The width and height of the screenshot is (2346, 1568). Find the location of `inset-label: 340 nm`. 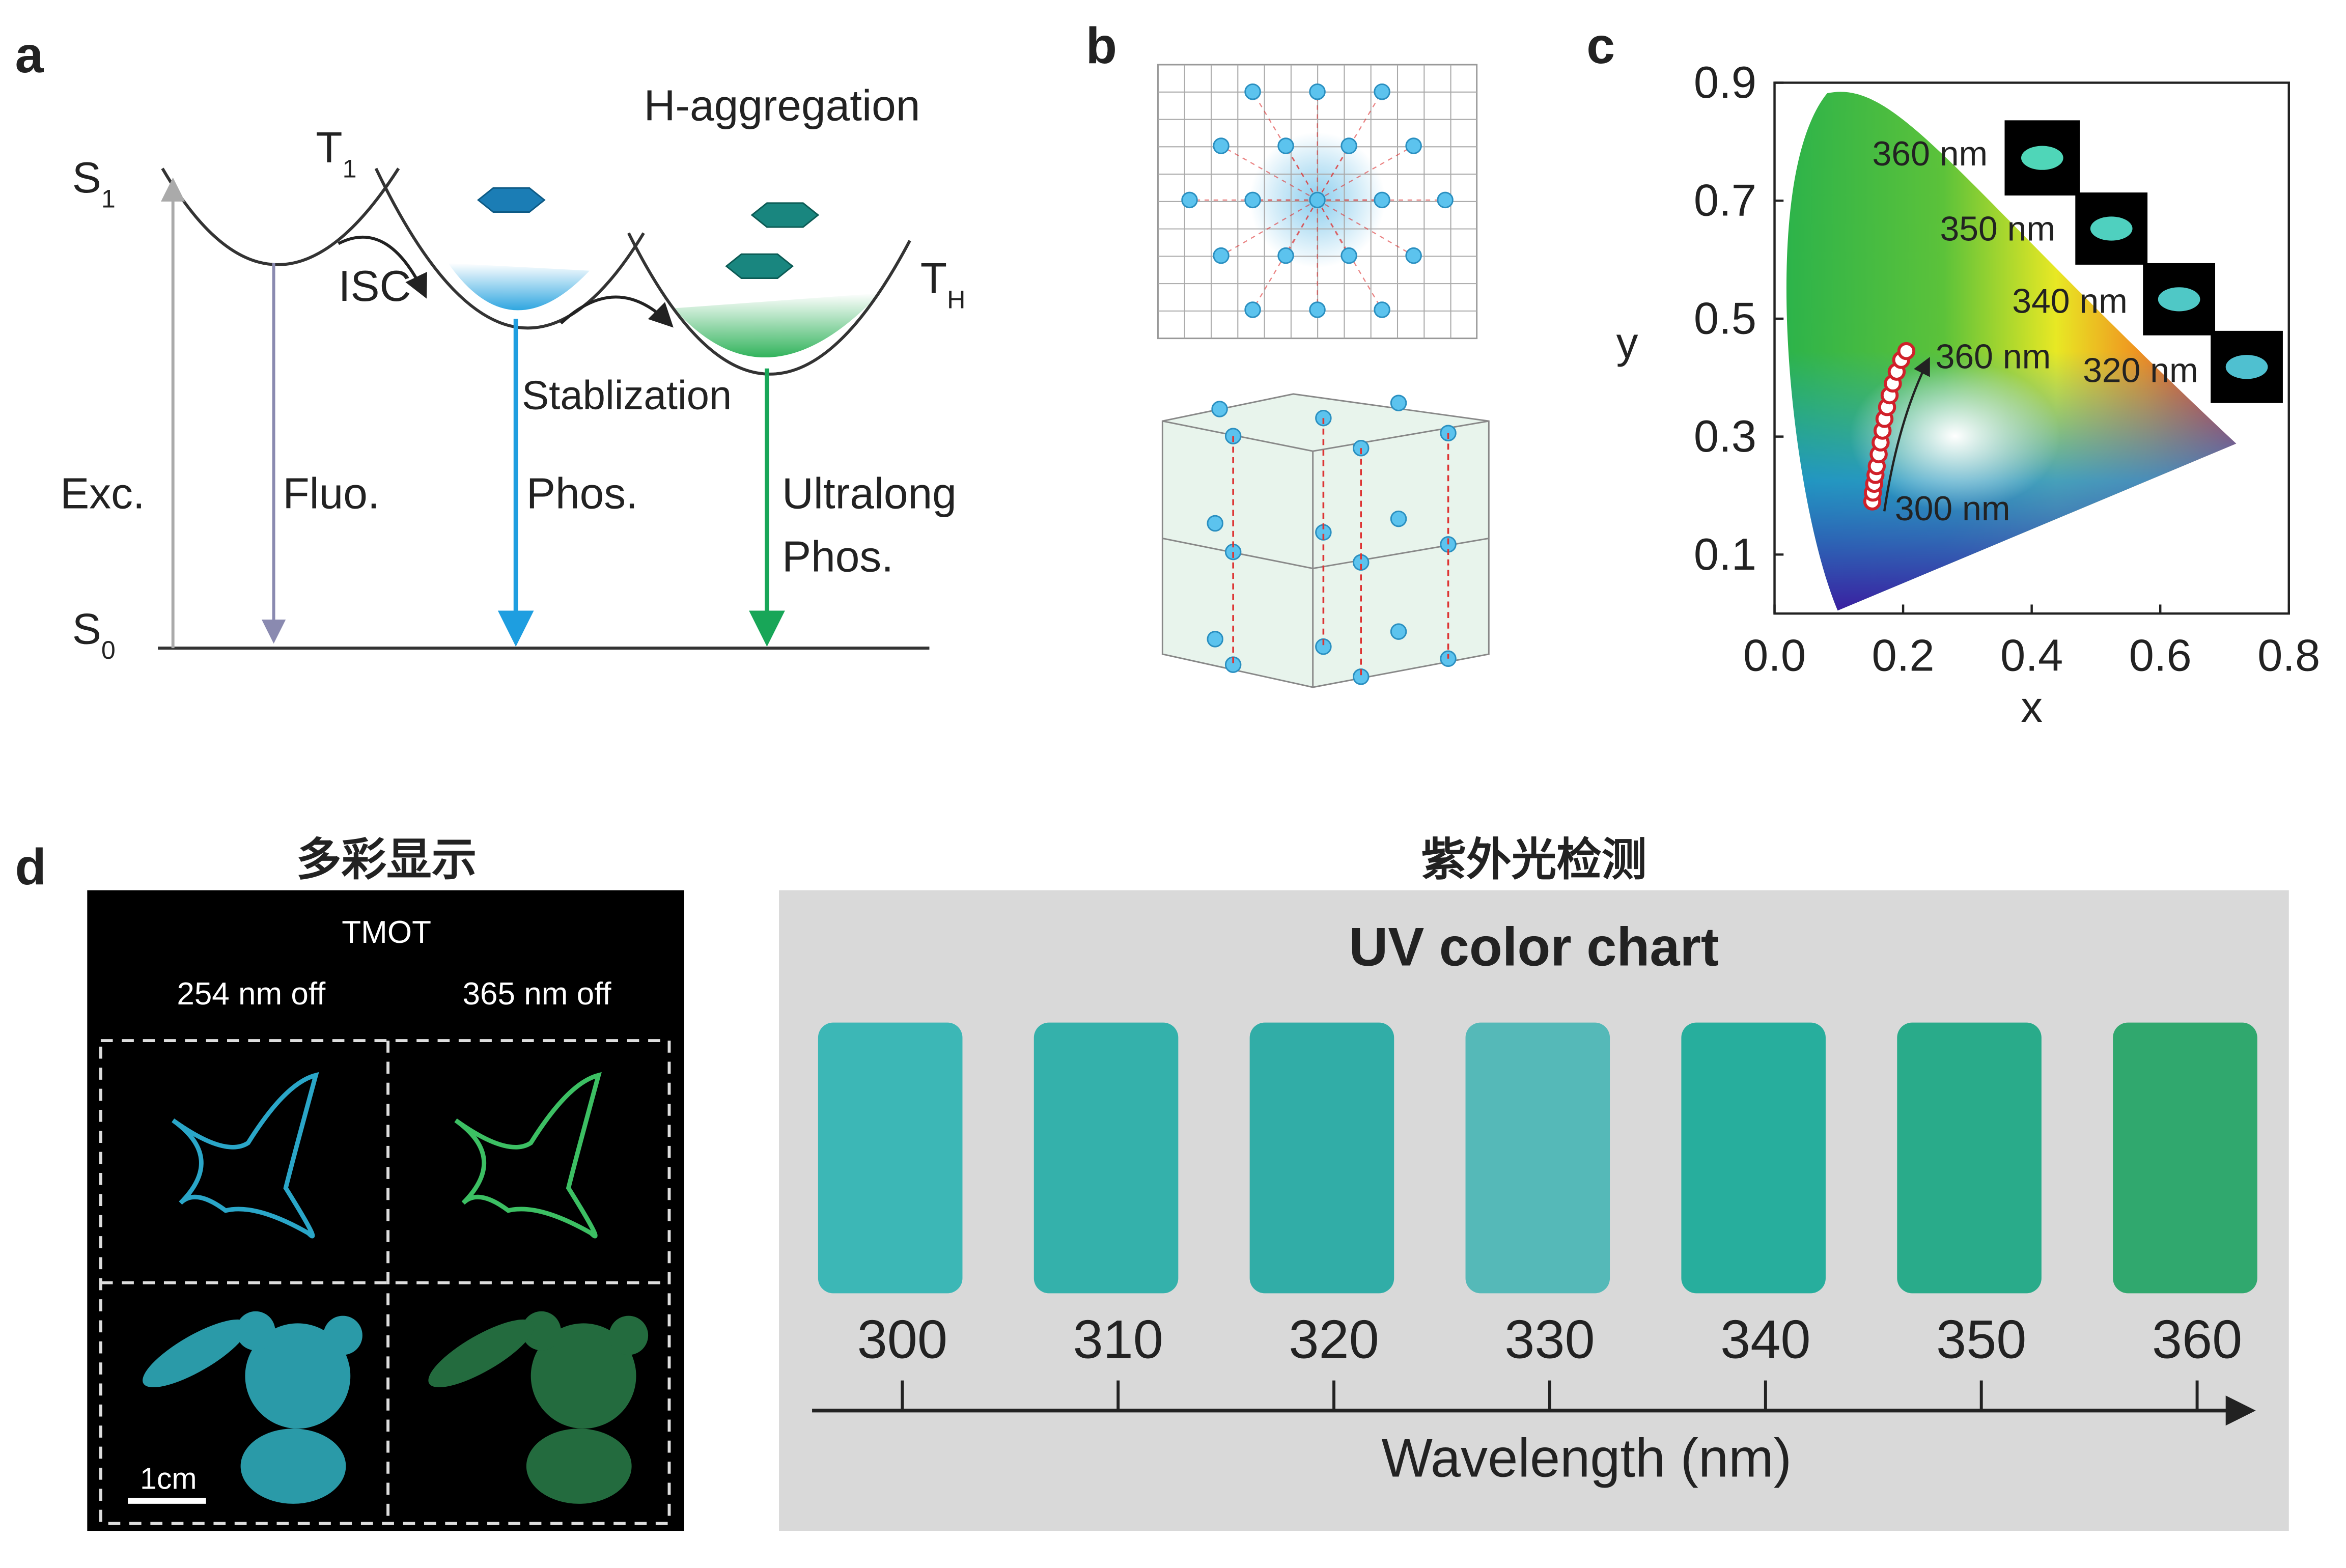

inset-label: 340 nm is located at coordinates (2070, 301).